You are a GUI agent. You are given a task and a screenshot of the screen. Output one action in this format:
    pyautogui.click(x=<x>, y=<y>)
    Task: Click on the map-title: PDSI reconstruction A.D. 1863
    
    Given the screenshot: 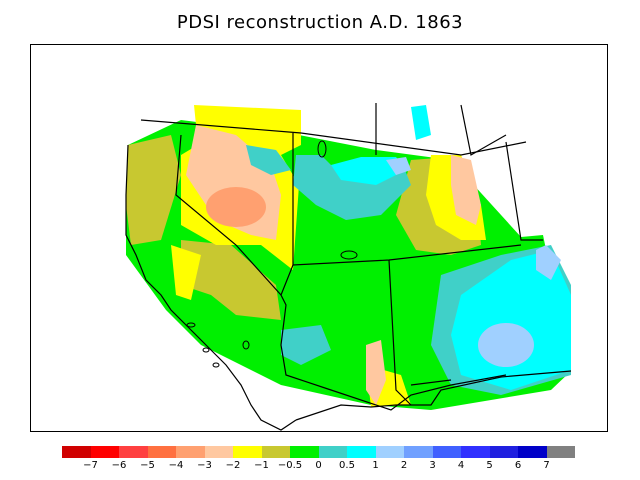 What is the action you would take?
    pyautogui.click(x=320, y=22)
    